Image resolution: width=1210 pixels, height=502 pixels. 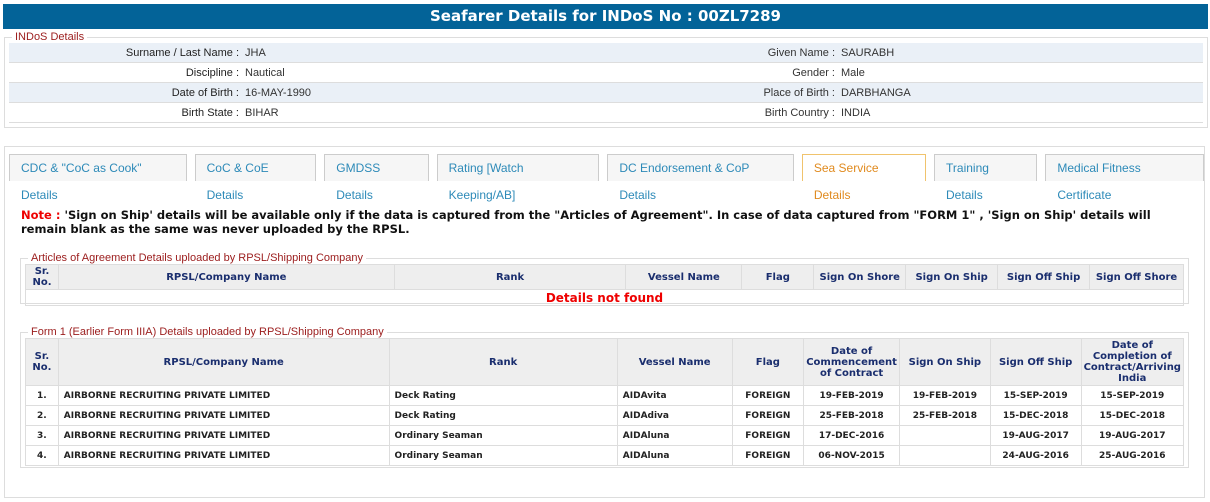 I want to click on tab-sea-service-details: Sea Service Details, so click(x=864, y=178).